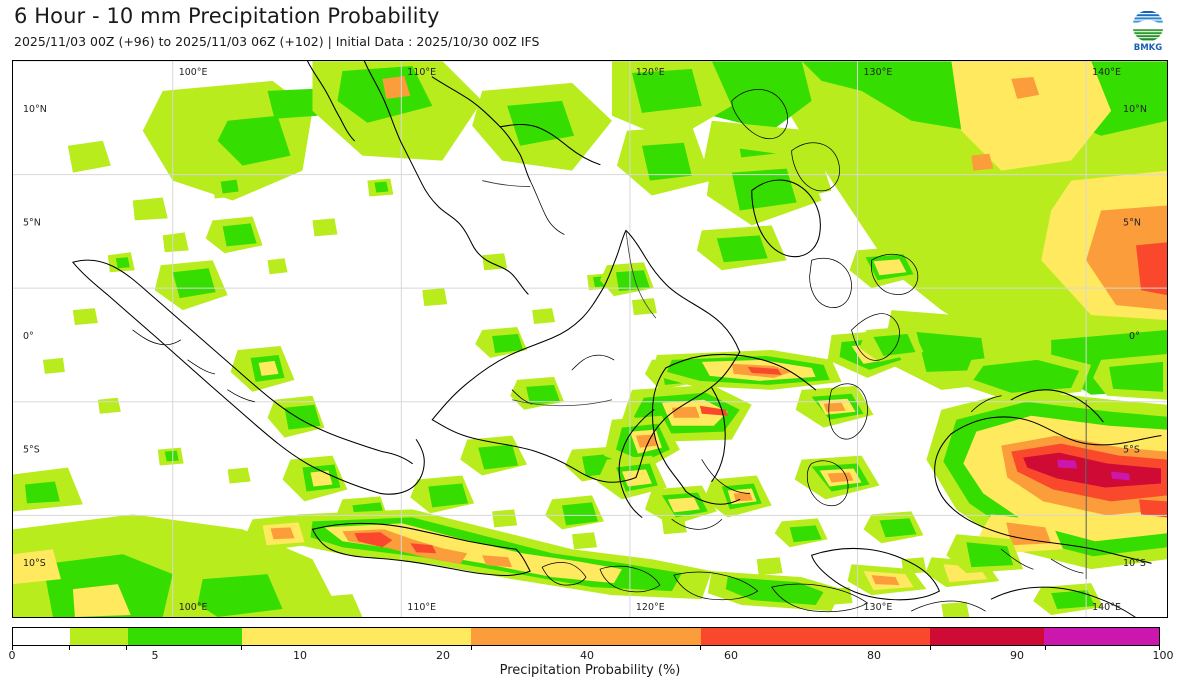 Image resolution: width=1180 pixels, height=690 pixels. What do you see at coordinates (859, 373) in the screenshot?
I see `region-maluku` at bounding box center [859, 373].